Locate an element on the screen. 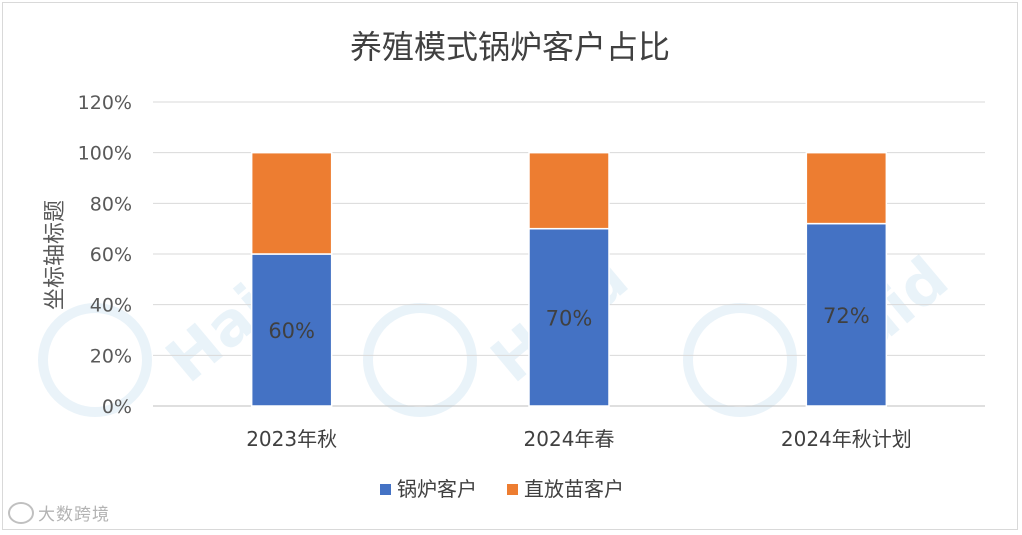 This screenshot has width=1022, height=535. corner-watermark: 大数跨境 is located at coordinates (59, 512).